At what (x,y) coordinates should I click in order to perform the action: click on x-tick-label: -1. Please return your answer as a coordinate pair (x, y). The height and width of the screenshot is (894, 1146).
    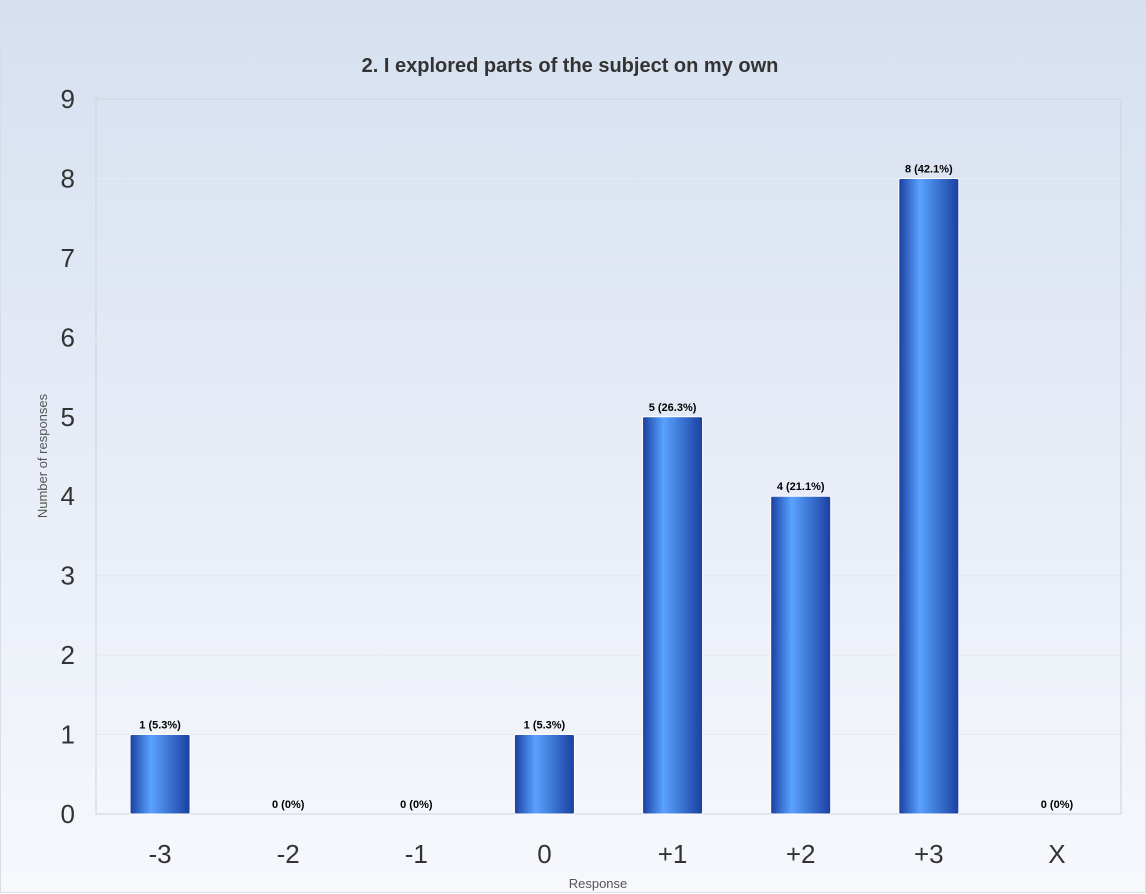
    Looking at the image, I should click on (416, 854).